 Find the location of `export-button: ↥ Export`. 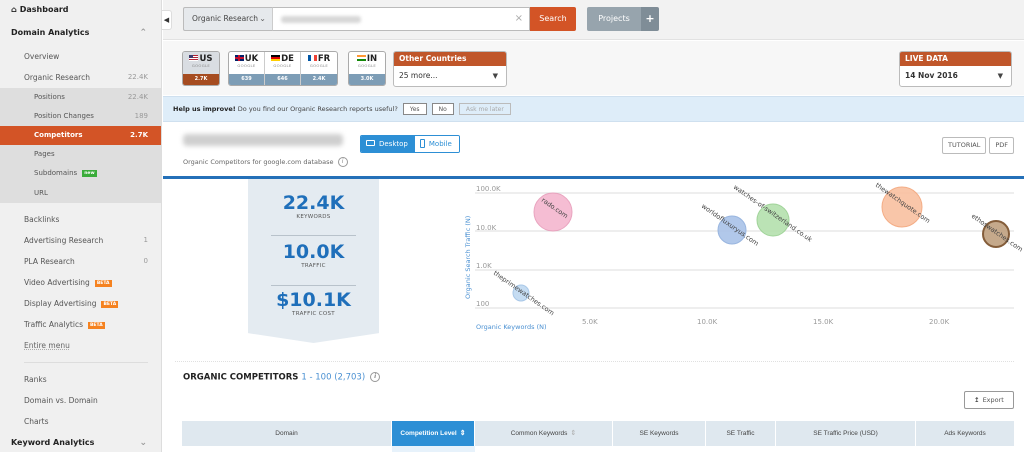

export-button: ↥ Export is located at coordinates (989, 400).